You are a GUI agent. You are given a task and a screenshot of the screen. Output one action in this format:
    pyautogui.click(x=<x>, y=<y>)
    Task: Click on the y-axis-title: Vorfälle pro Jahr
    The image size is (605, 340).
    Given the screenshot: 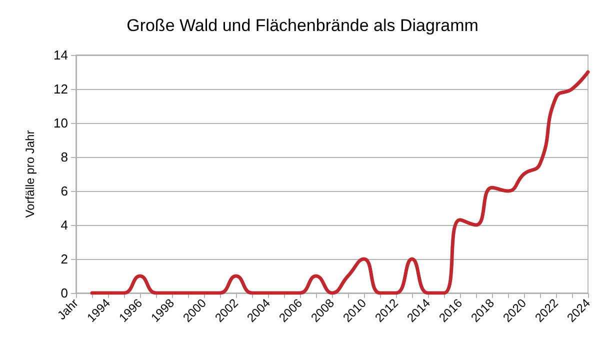 What is the action you would take?
    pyautogui.click(x=30, y=174)
    